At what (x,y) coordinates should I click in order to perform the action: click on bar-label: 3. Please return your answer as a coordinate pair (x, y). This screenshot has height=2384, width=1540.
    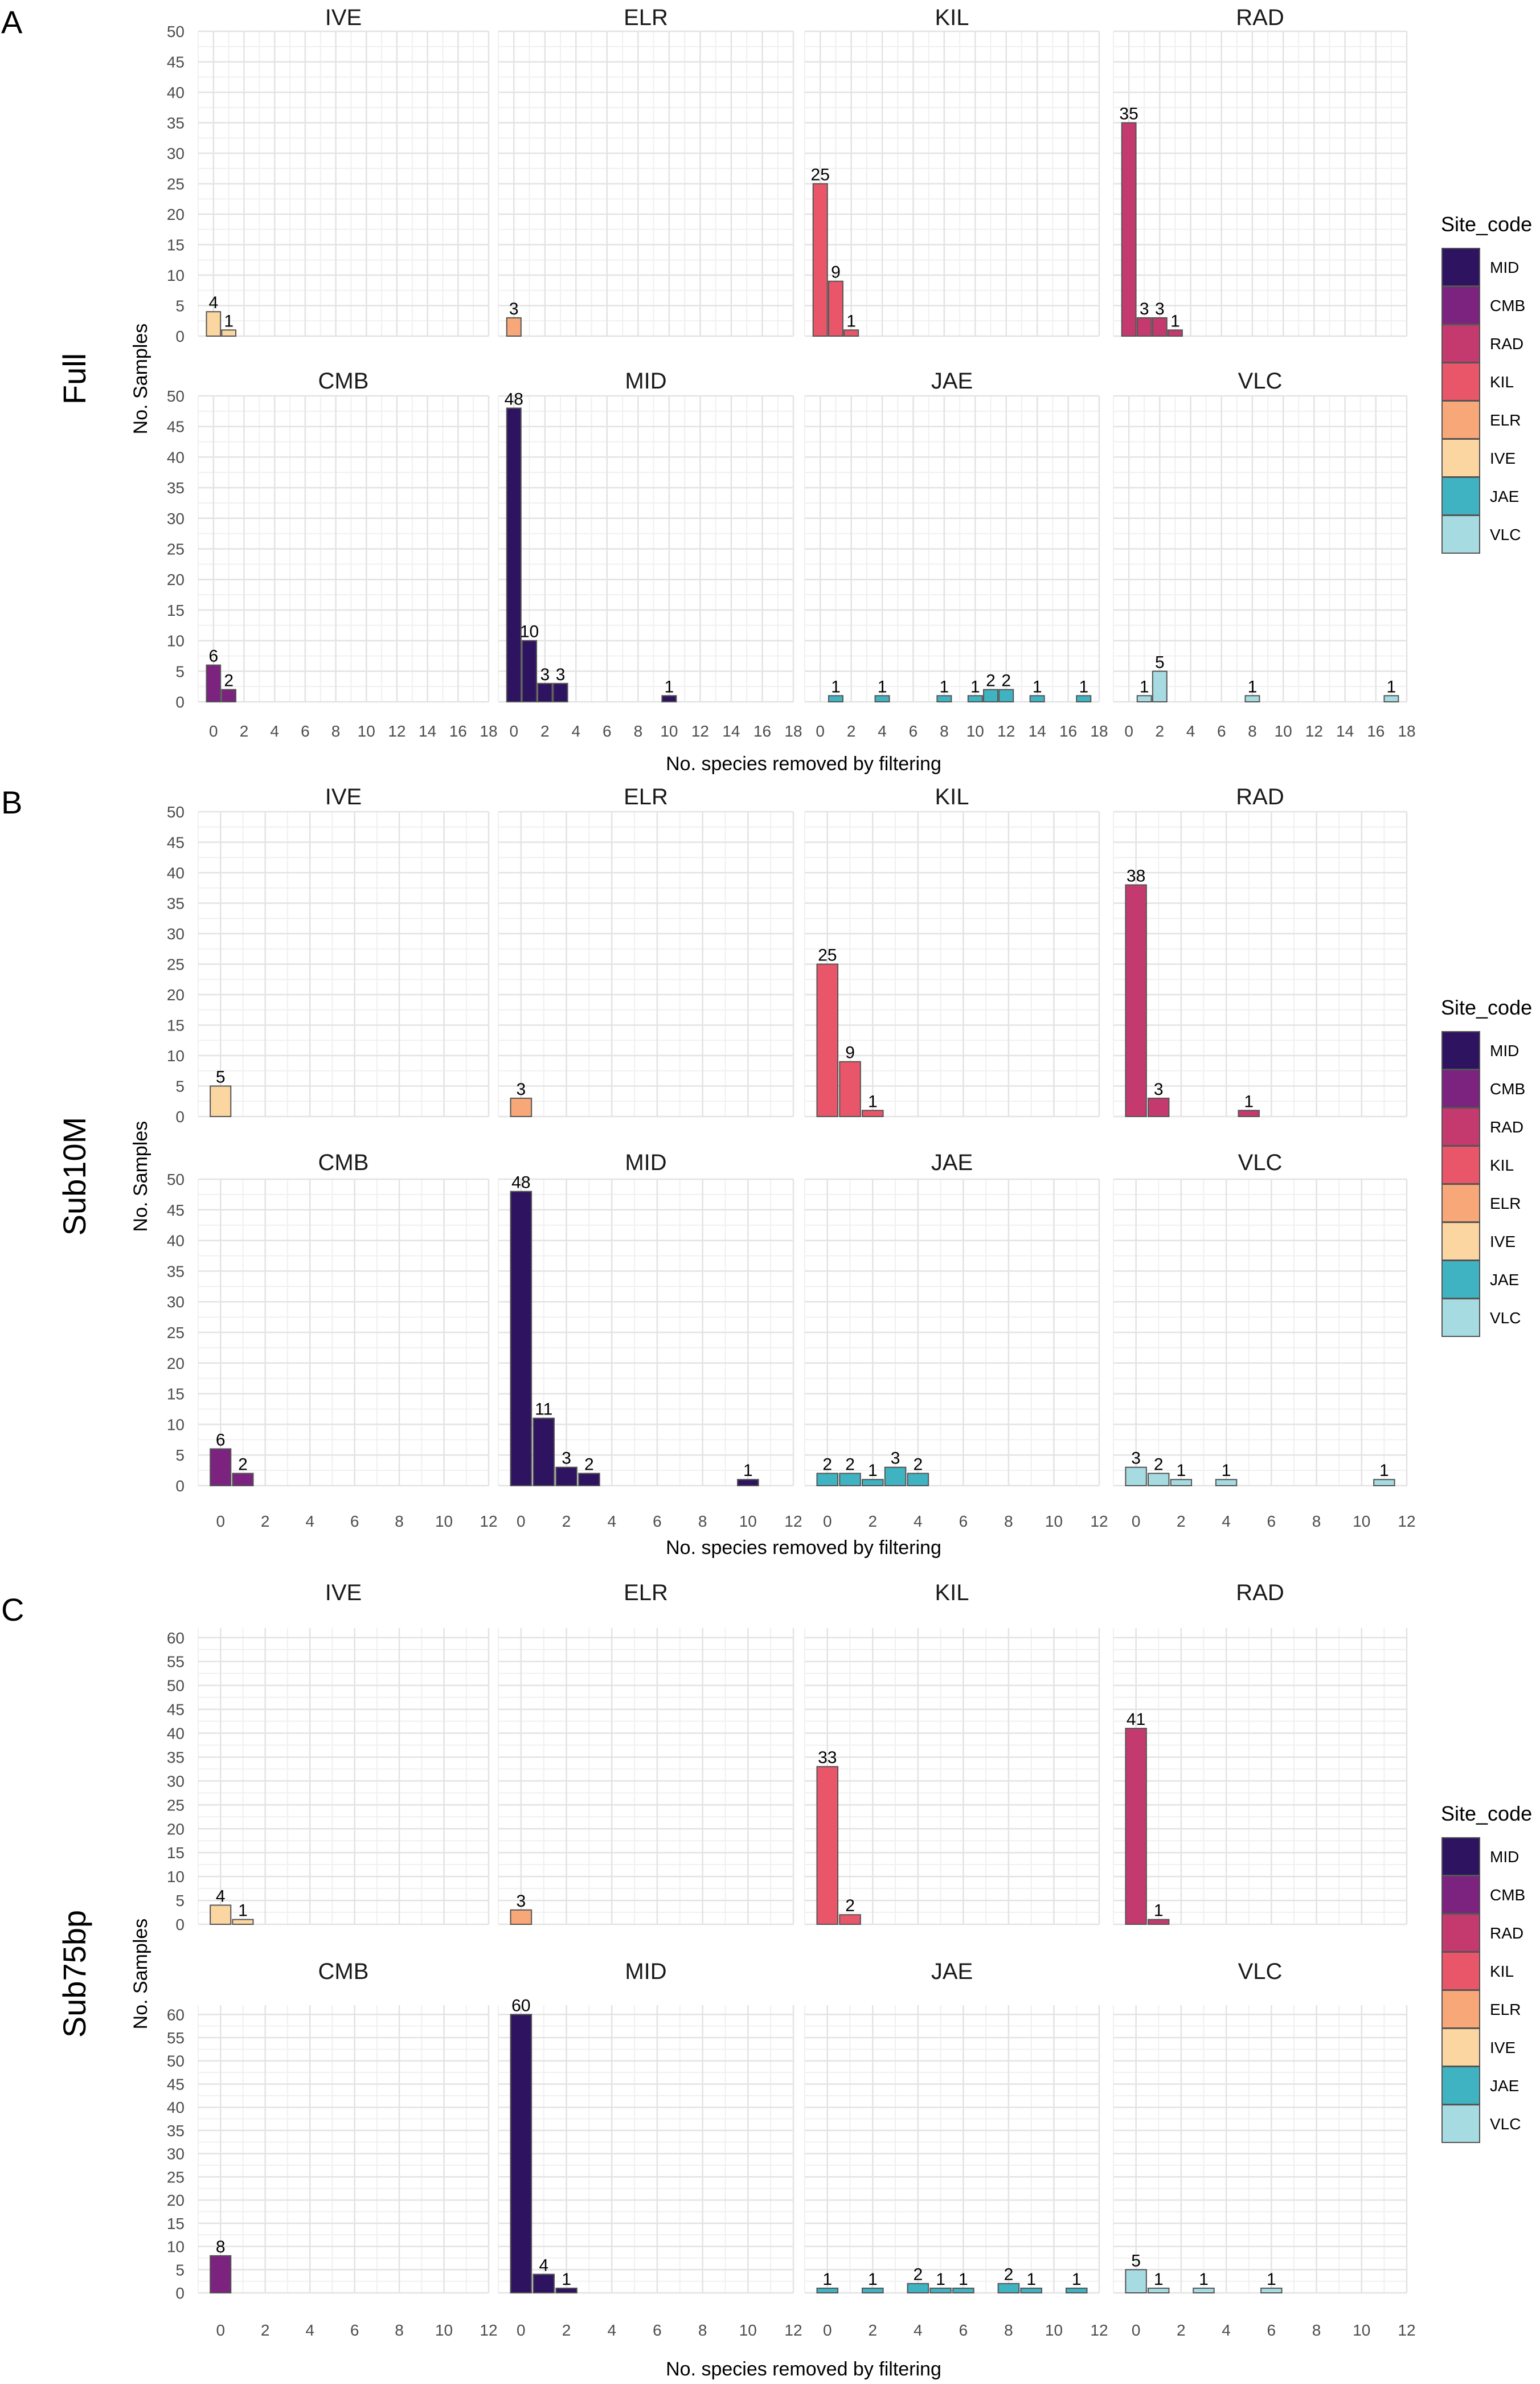
    Looking at the image, I should click on (1144, 309).